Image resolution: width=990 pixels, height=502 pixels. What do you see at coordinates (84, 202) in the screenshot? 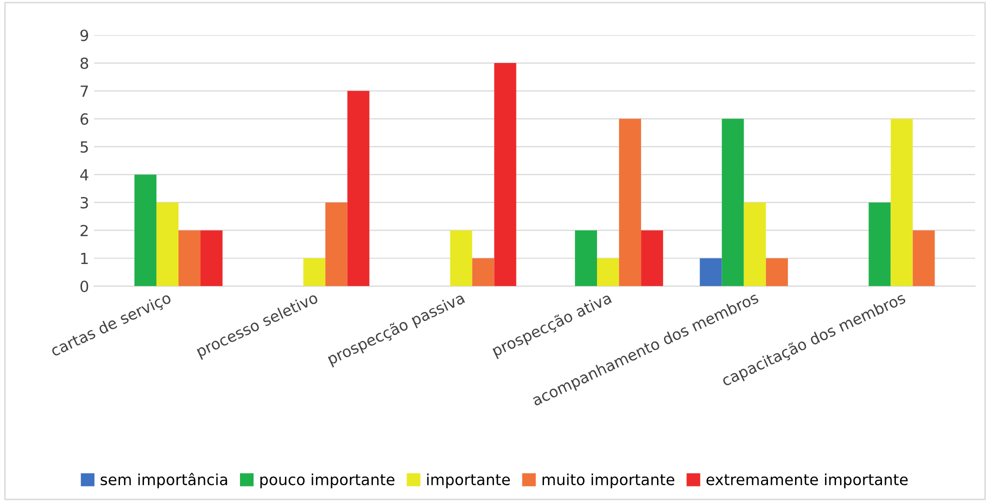
I see `y-tick-label: 3` at bounding box center [84, 202].